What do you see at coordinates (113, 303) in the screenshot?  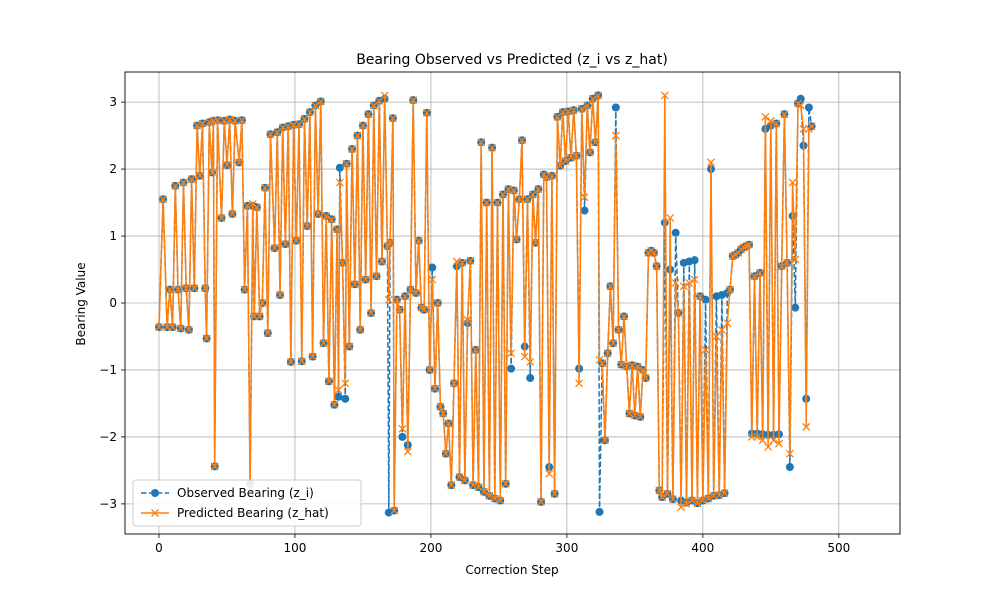 I see `y-tick-label: 0` at bounding box center [113, 303].